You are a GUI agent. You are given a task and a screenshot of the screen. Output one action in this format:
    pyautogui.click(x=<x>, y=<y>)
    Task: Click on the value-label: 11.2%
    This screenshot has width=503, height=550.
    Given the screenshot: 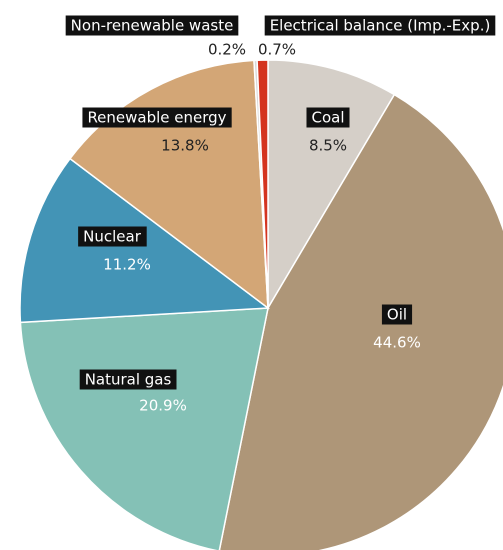 What is the action you would take?
    pyautogui.click(x=127, y=265)
    